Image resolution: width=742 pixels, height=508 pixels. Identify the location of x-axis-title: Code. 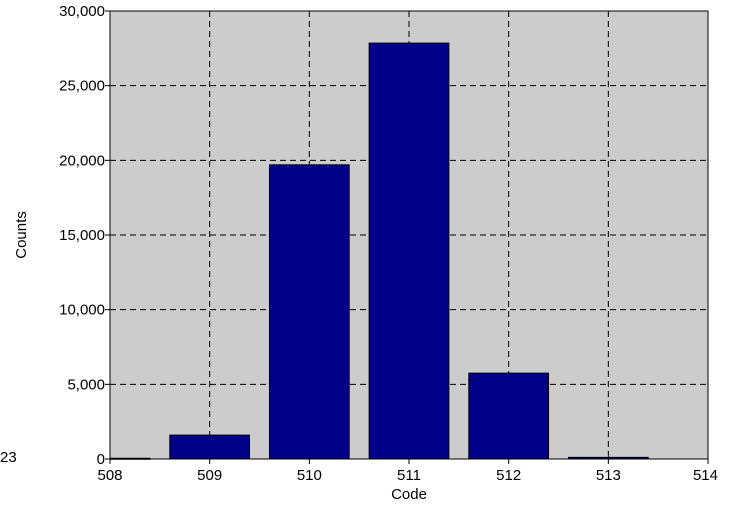
(409, 494).